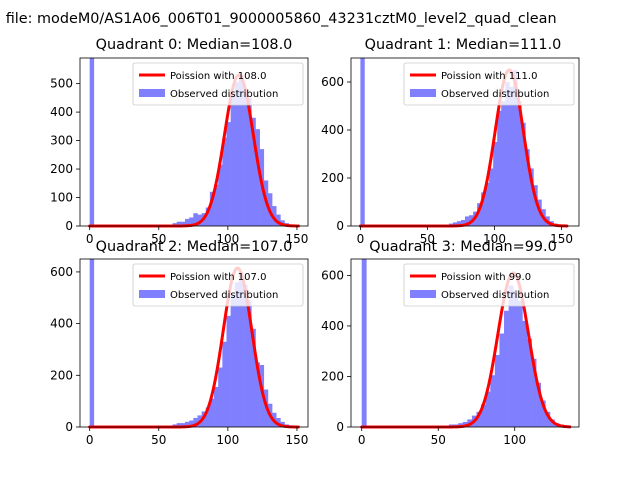 This screenshot has width=640, height=480. Describe the element at coordinates (423, 294) in the screenshot. I see `legend-bar-swatch-q3` at that location.